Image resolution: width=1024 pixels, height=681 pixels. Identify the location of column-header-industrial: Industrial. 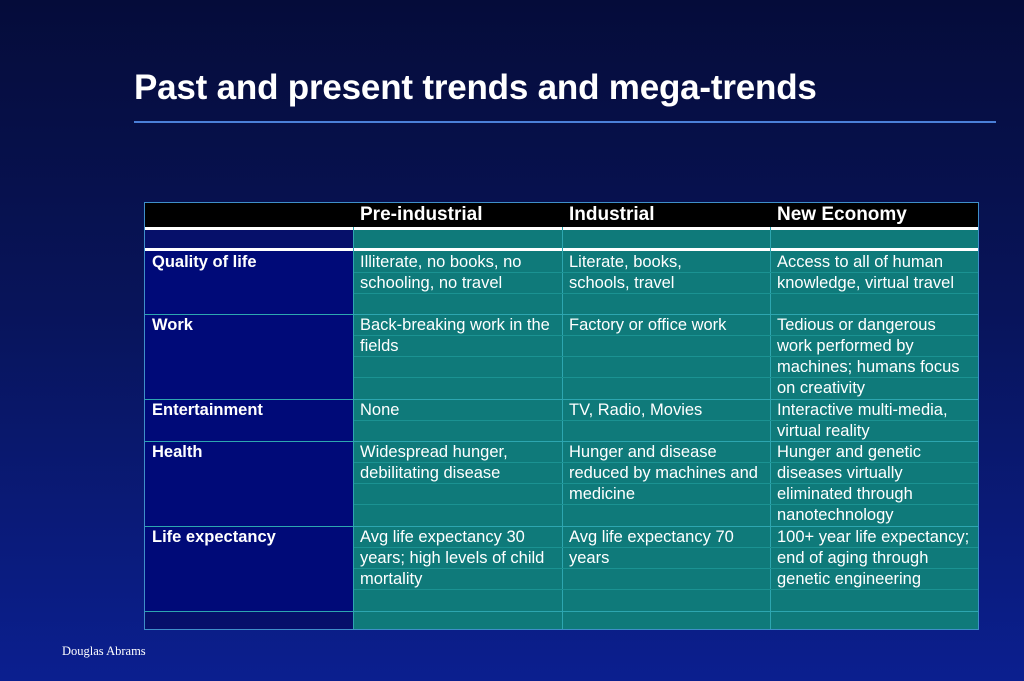
(612, 214).